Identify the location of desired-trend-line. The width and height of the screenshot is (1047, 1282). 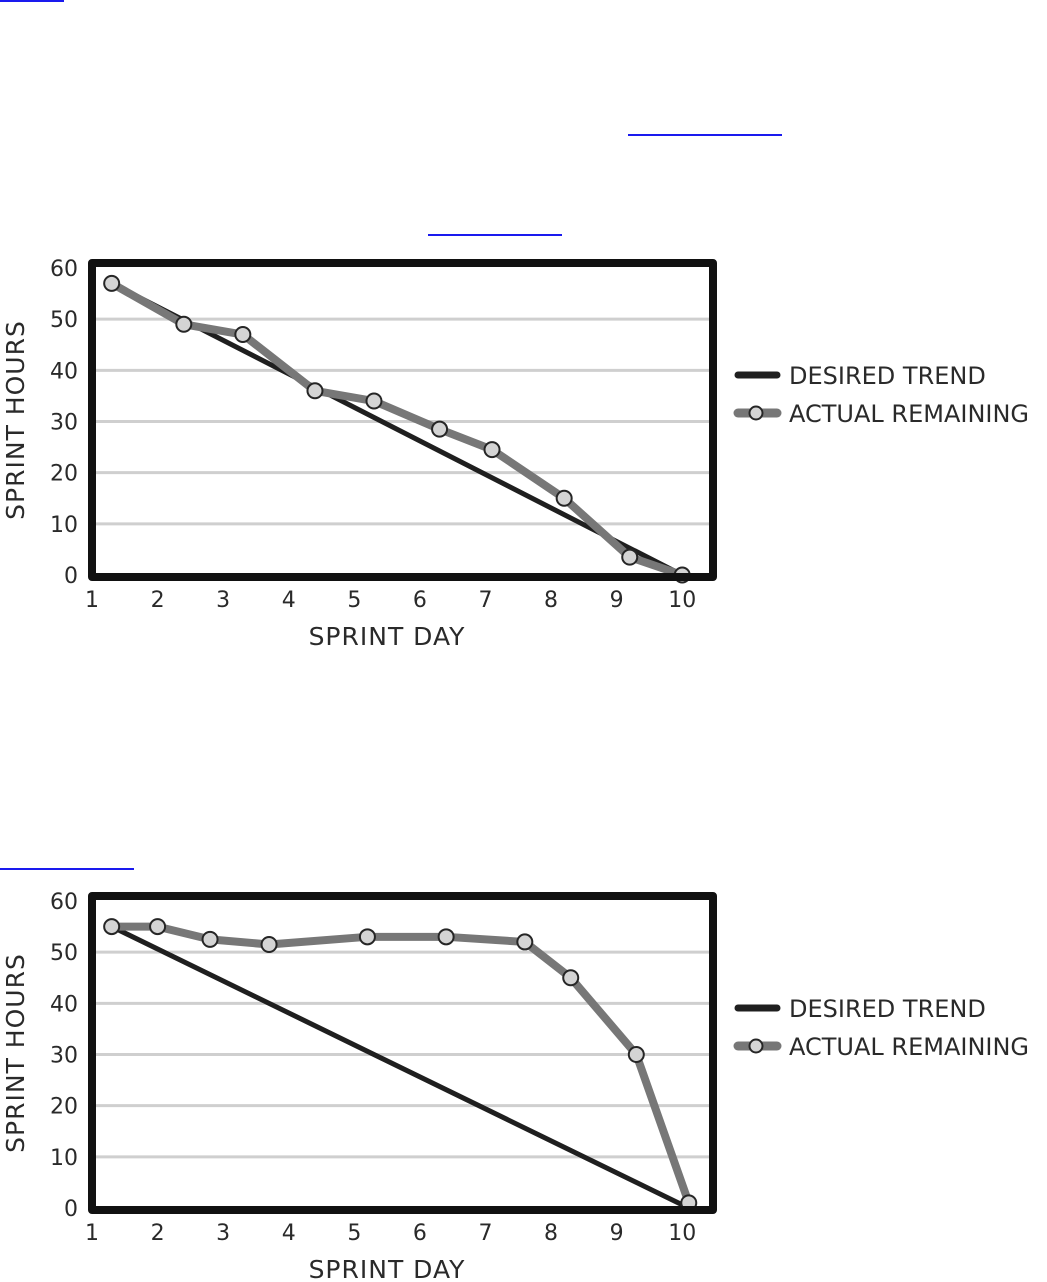
(400, 1067).